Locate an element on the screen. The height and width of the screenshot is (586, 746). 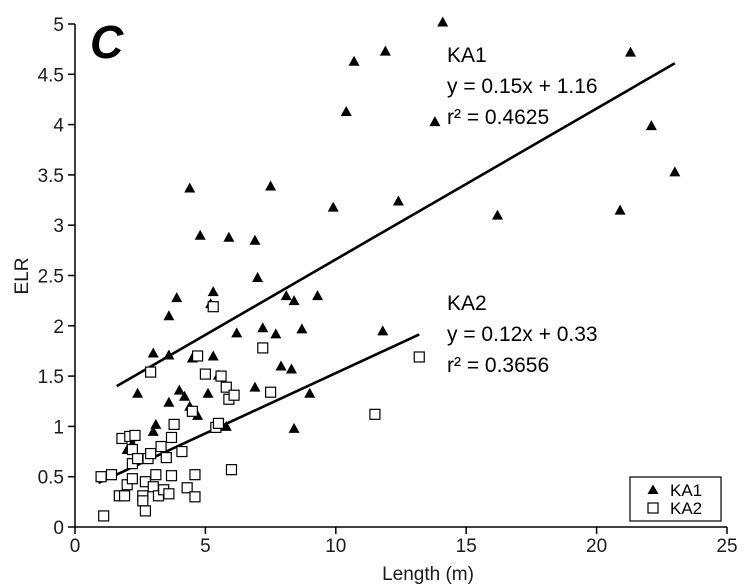
y-tick-label: 2 is located at coordinates (58, 327).